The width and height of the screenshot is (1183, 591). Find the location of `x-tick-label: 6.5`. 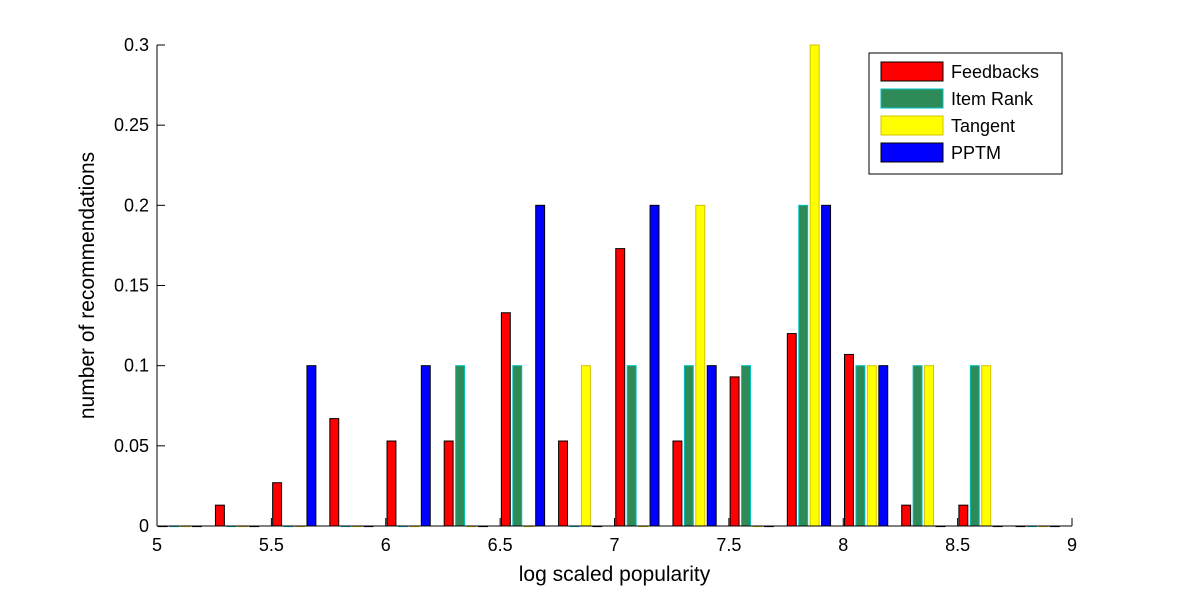

x-tick-label: 6.5 is located at coordinates (500, 545).